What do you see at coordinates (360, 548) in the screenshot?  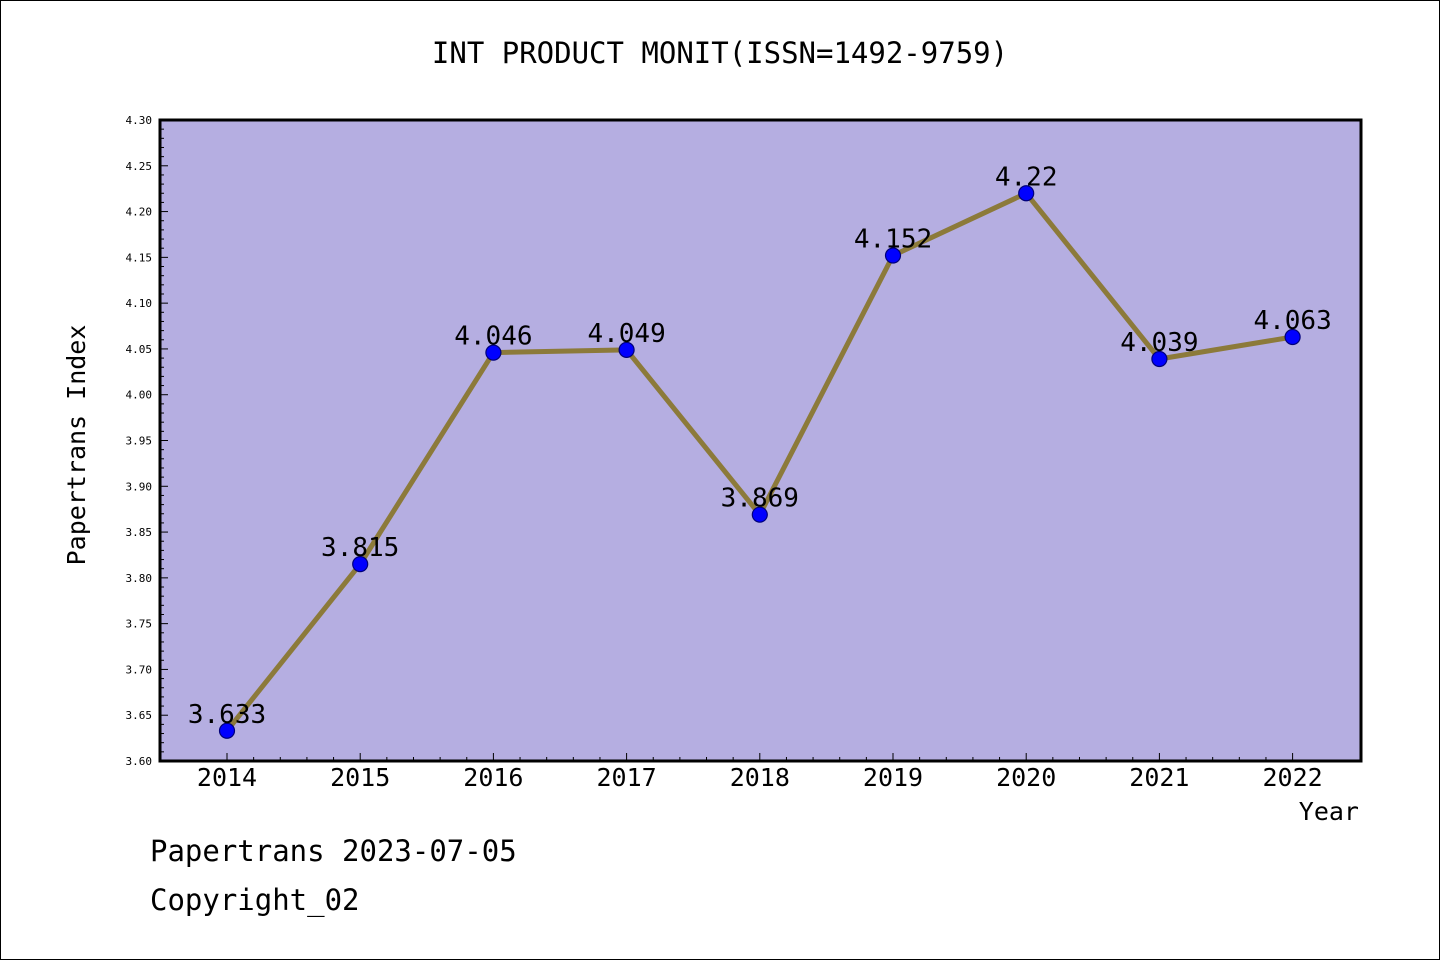 I see `data-label: 3.815` at bounding box center [360, 548].